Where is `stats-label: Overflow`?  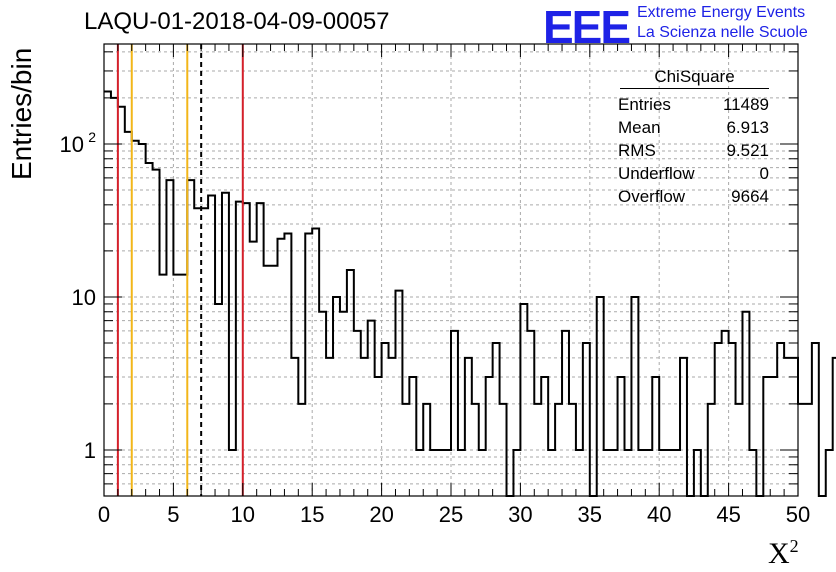 stats-label: Overflow is located at coordinates (652, 196).